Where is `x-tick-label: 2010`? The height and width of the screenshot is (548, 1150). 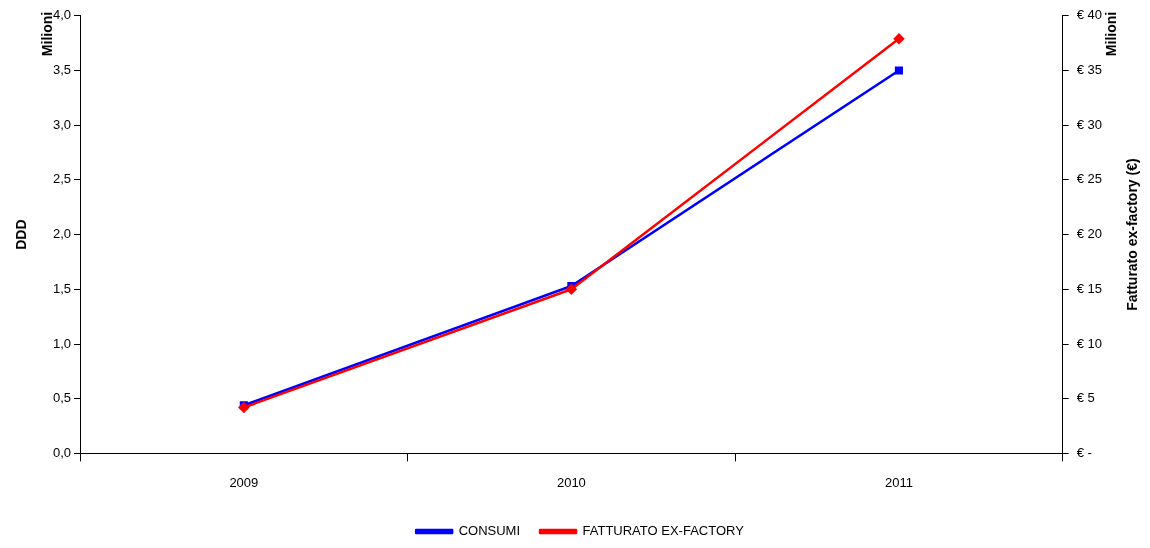
x-tick-label: 2010 is located at coordinates (571, 482).